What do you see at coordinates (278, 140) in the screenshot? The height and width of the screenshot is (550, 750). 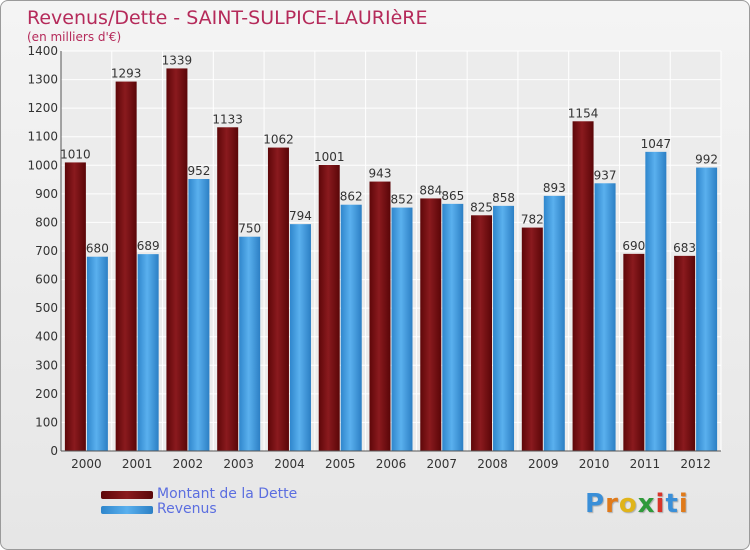 I see `data-label-dette: 1062` at bounding box center [278, 140].